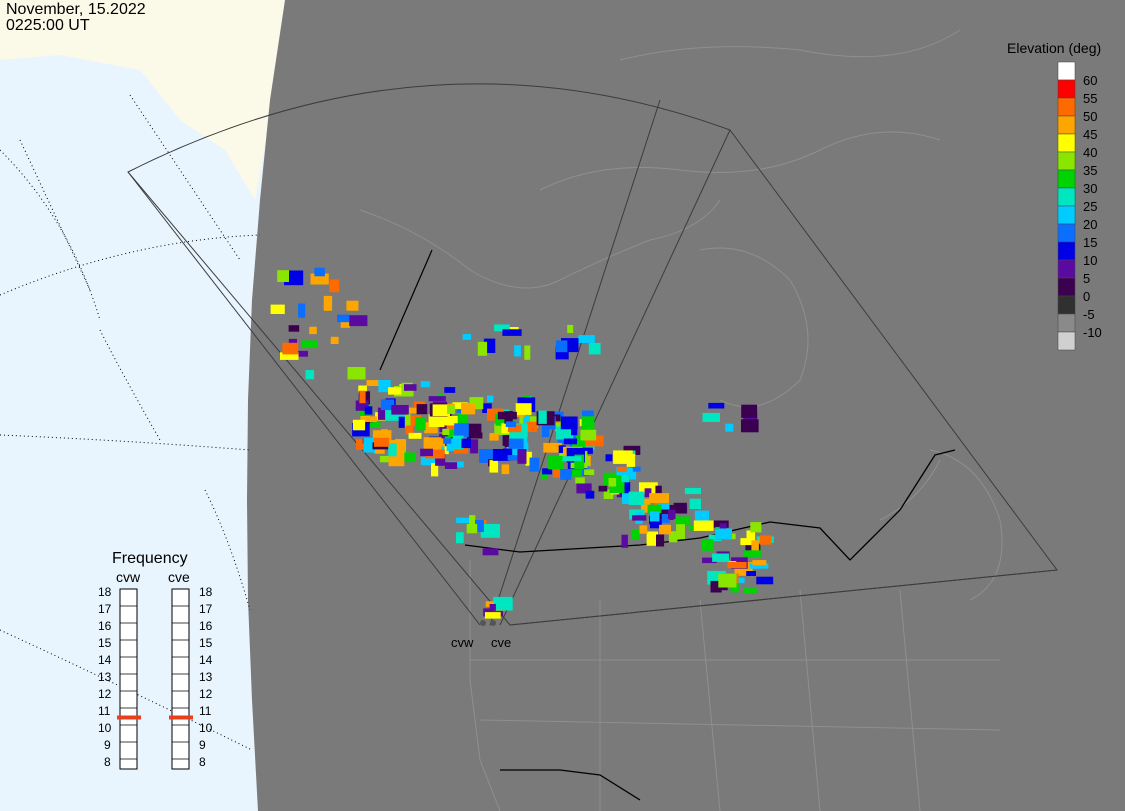  I want to click on legend-label: 45, so click(1090, 134).